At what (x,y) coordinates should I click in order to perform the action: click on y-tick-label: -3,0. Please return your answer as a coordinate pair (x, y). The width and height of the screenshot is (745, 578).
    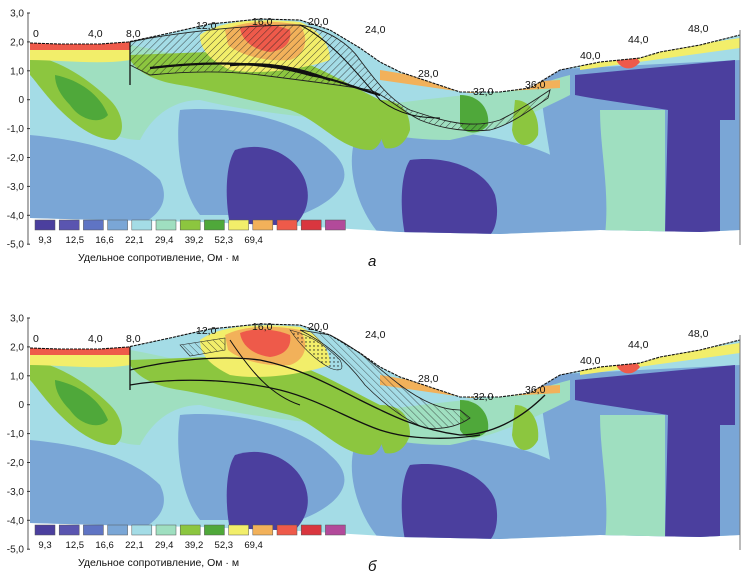
    Looking at the image, I should click on (16, 187).